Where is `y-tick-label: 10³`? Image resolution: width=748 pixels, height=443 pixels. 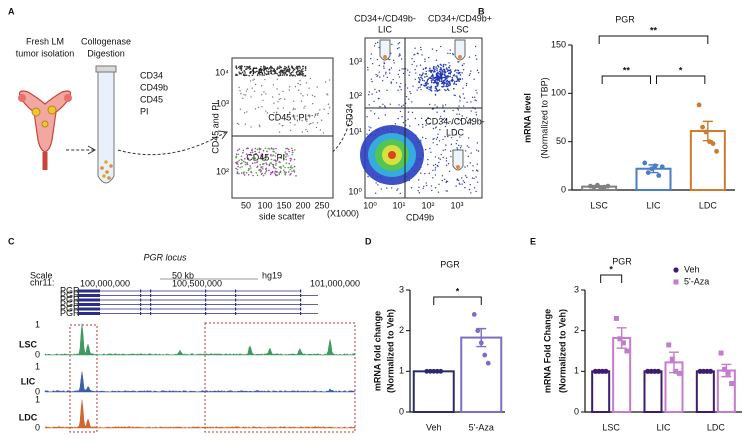
y-tick-label: 10³ is located at coordinates (355, 61).